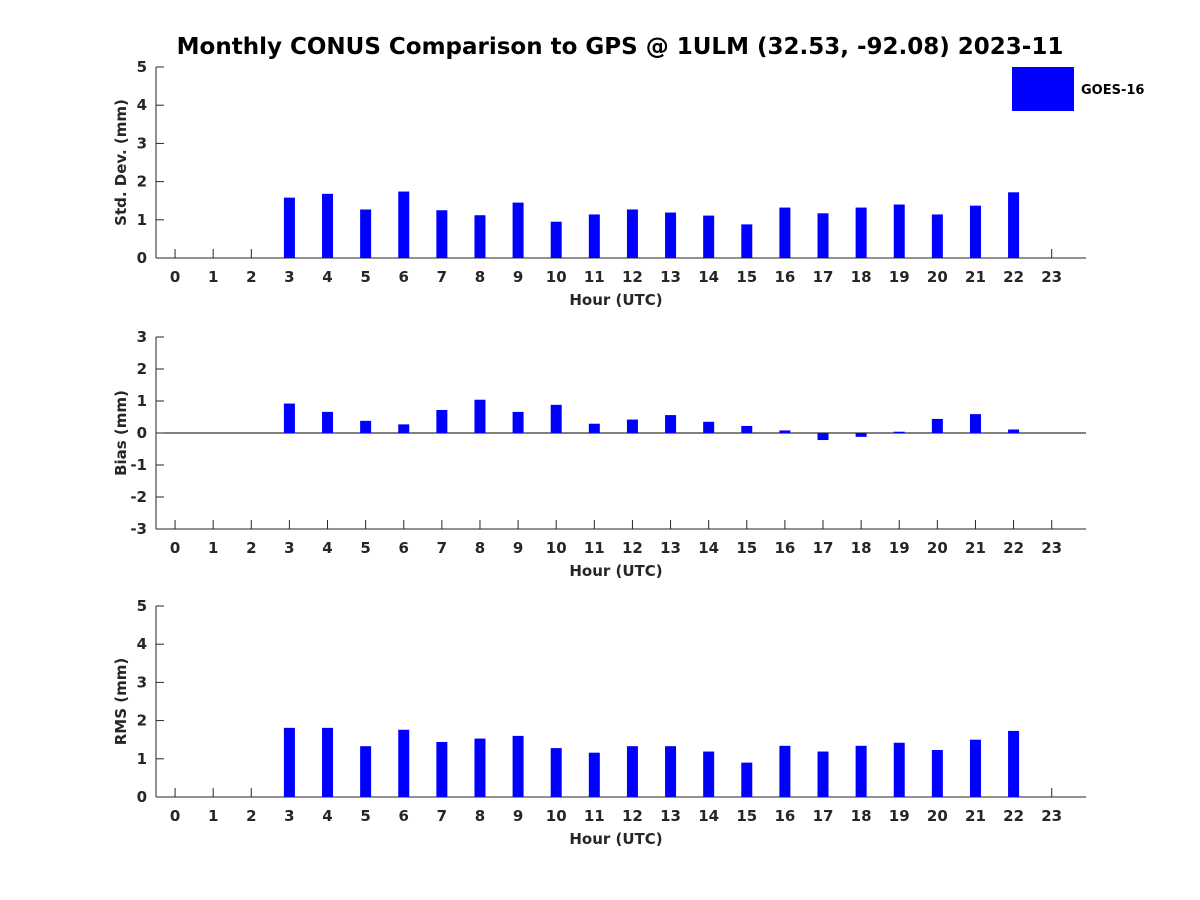 This screenshot has height=900, width=1200. Describe the element at coordinates (121, 433) in the screenshot. I see `y-axis-label: Bias (mm)` at that location.